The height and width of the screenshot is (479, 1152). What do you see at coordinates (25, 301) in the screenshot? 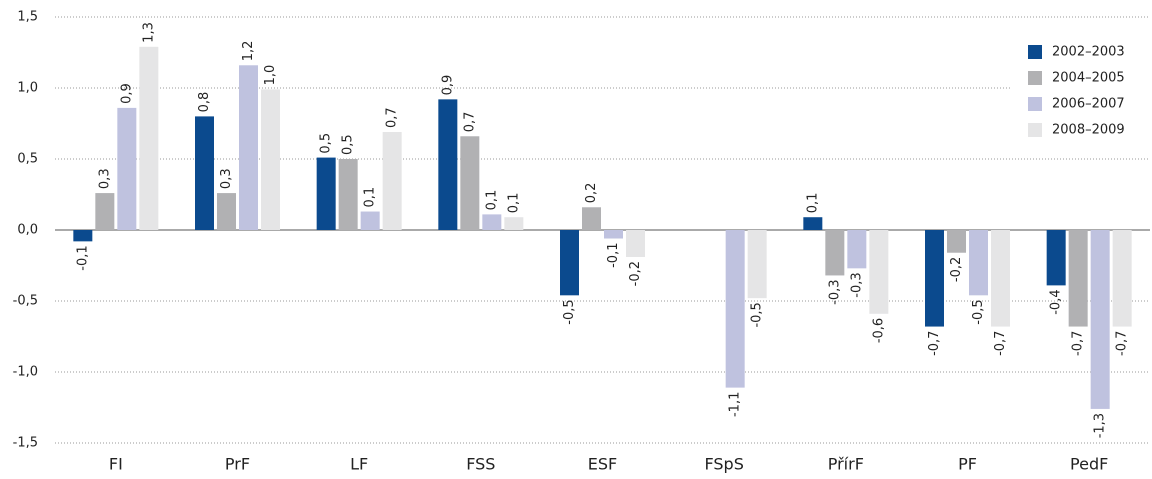
I see `y-tick-label: -0,5` at bounding box center [25, 301].